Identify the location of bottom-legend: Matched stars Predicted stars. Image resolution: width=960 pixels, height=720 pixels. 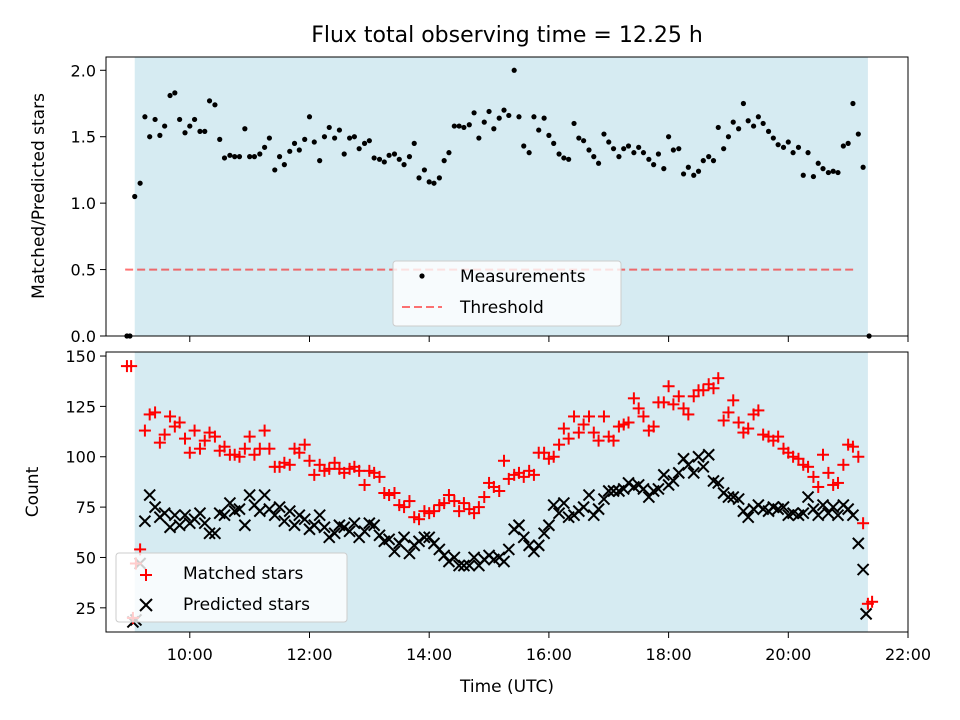
(231, 587).